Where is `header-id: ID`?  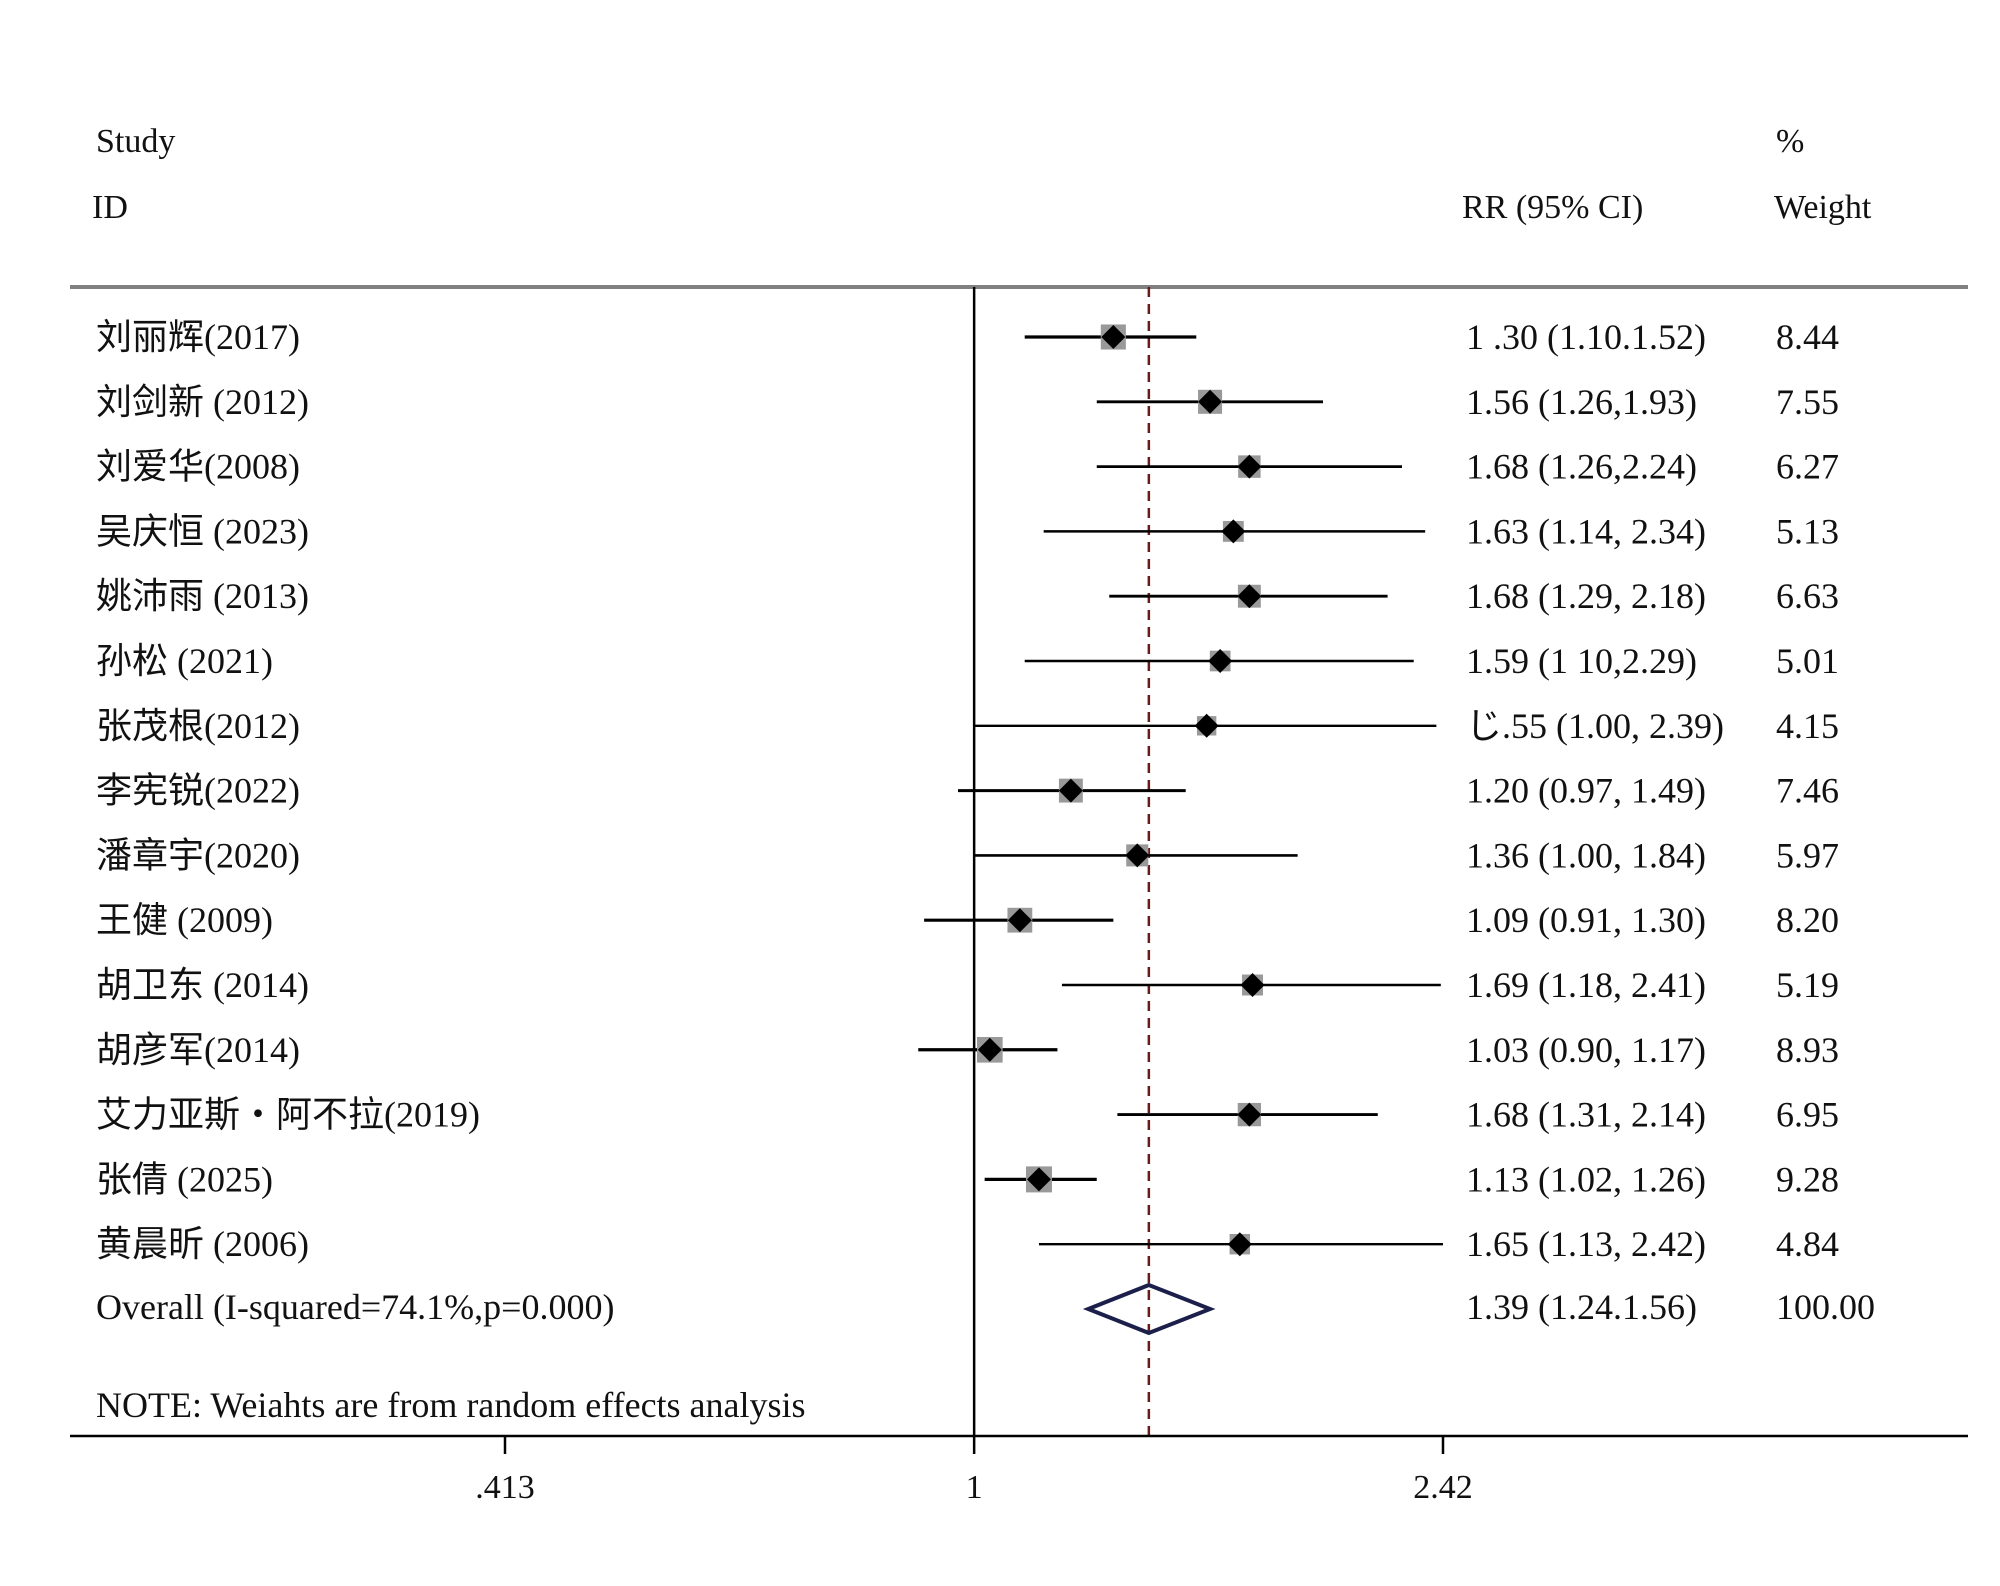
header-id: ID is located at coordinates (110, 207).